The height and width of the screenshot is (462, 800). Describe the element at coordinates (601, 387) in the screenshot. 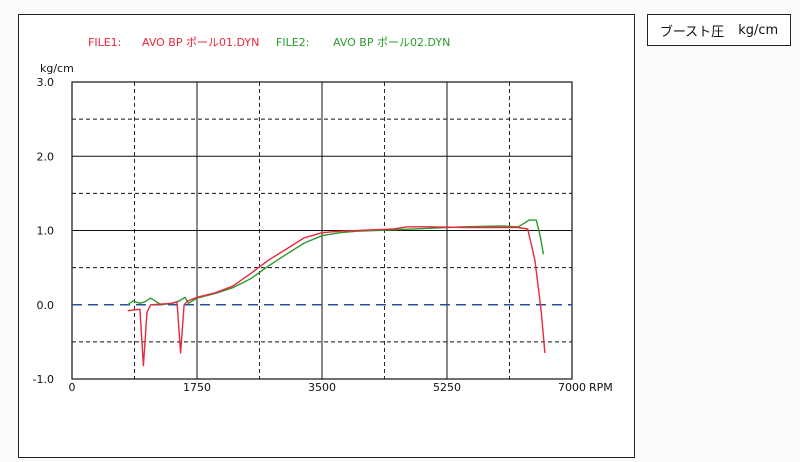

I see `x-axis-unit-label: RPM` at that location.